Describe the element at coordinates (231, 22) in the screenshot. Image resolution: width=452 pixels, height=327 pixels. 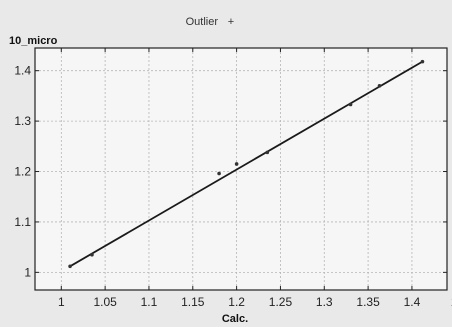
I see `legend-marker-outlier: +` at that location.